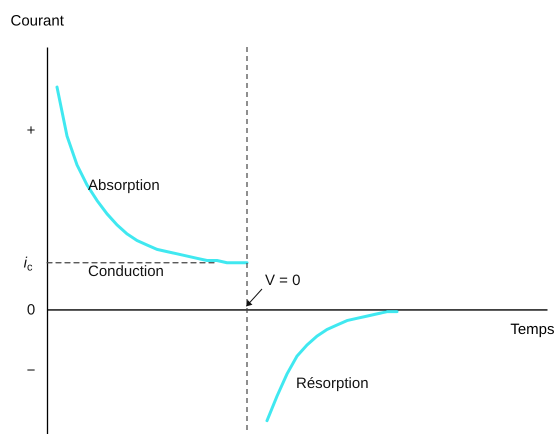 The image size is (554, 434). Describe the element at coordinates (31, 309) in the screenshot. I see `text: 0` at that location.